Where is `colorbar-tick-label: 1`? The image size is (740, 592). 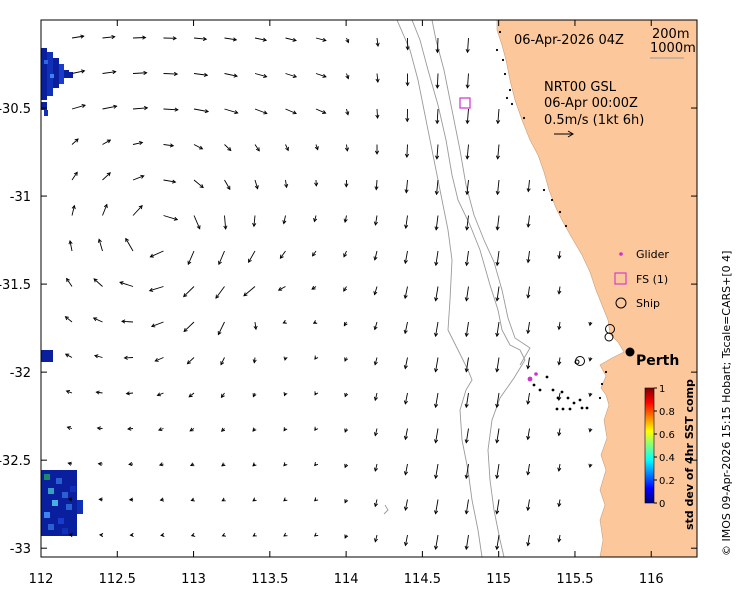
colorbar-tick-label: 1 is located at coordinates (662, 389).